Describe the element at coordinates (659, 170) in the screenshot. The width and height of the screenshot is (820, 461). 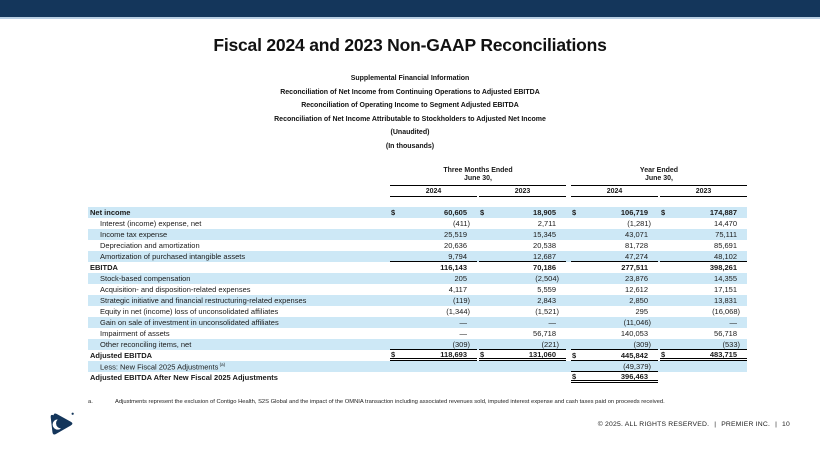
I see `col-group-label: Year Ended` at that location.